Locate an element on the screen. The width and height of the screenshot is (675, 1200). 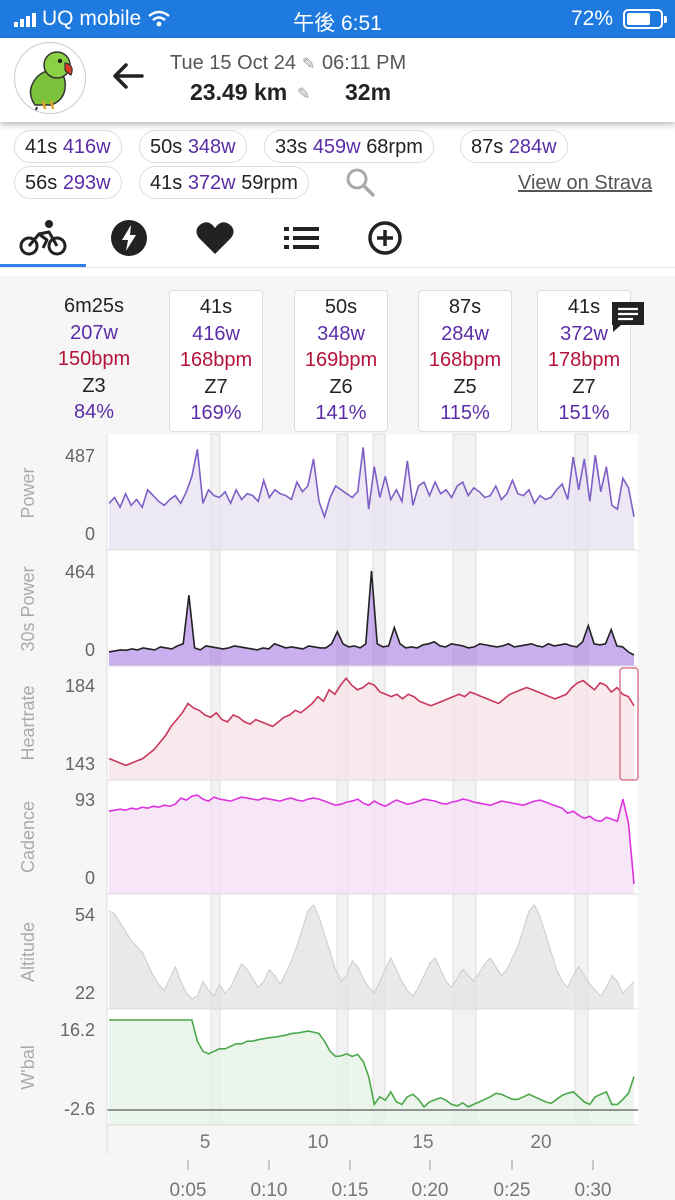
add-circle-icon is located at coordinates (385, 238).